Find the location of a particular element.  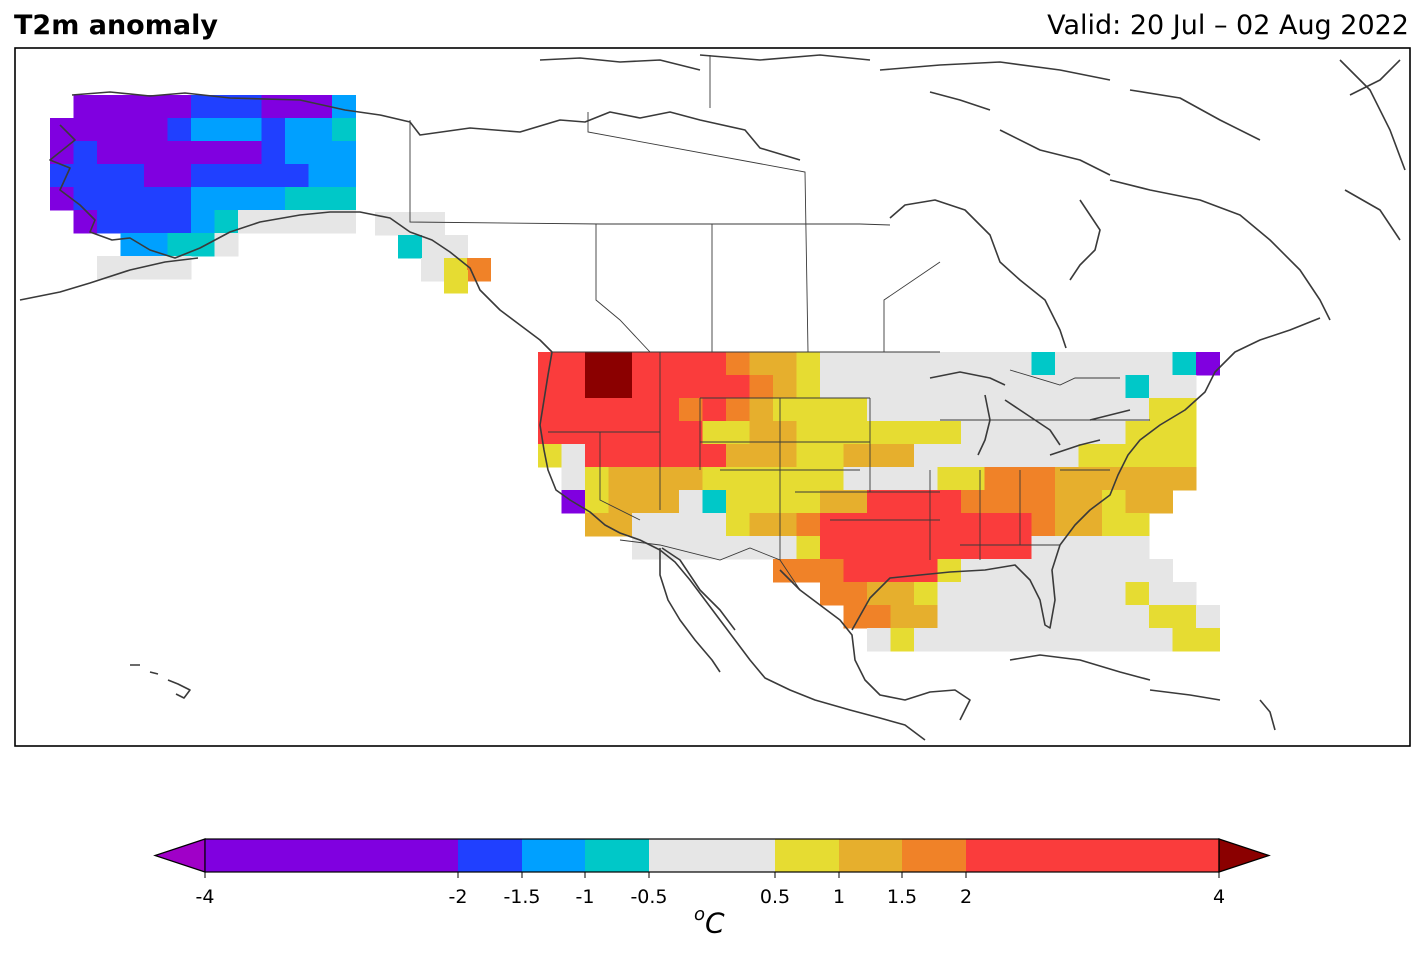

colorbar-tick-label: 1.5 is located at coordinates (902, 897).